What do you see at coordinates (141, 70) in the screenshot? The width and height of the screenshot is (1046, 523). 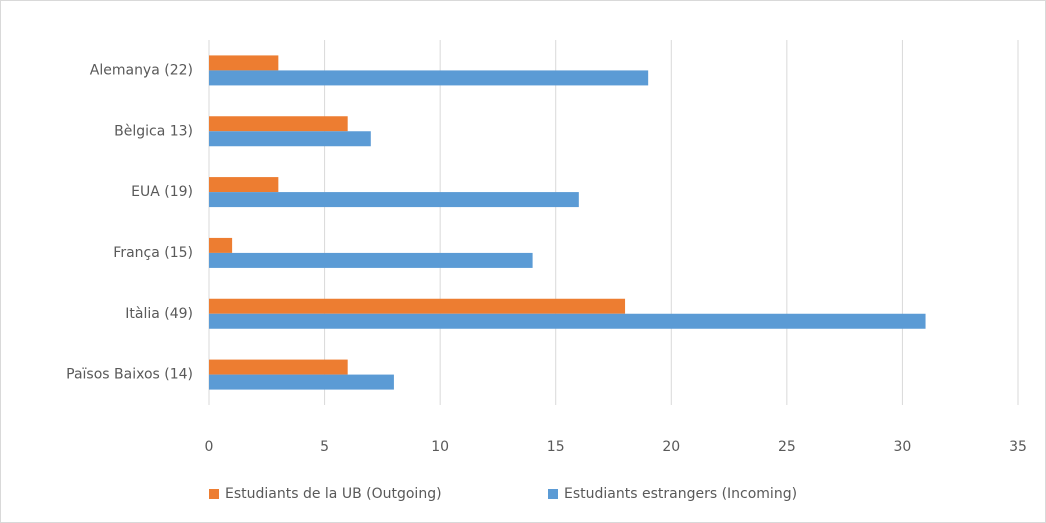 I see `y-tick-label: Alemanya (22)` at bounding box center [141, 70].